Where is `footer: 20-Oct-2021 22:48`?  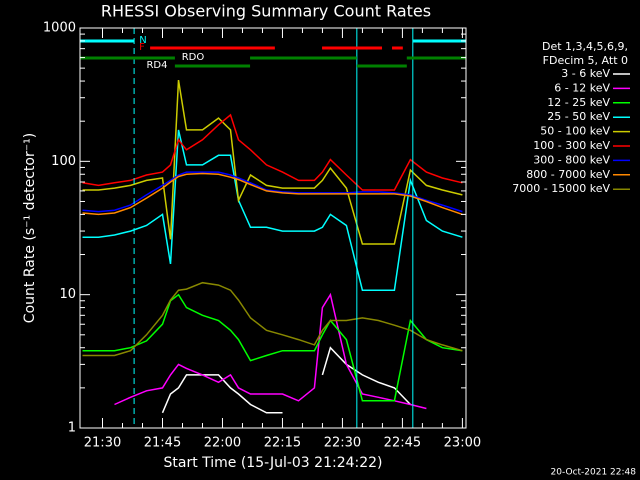
footer: 20-Oct-2021 22:48 is located at coordinates (594, 473).